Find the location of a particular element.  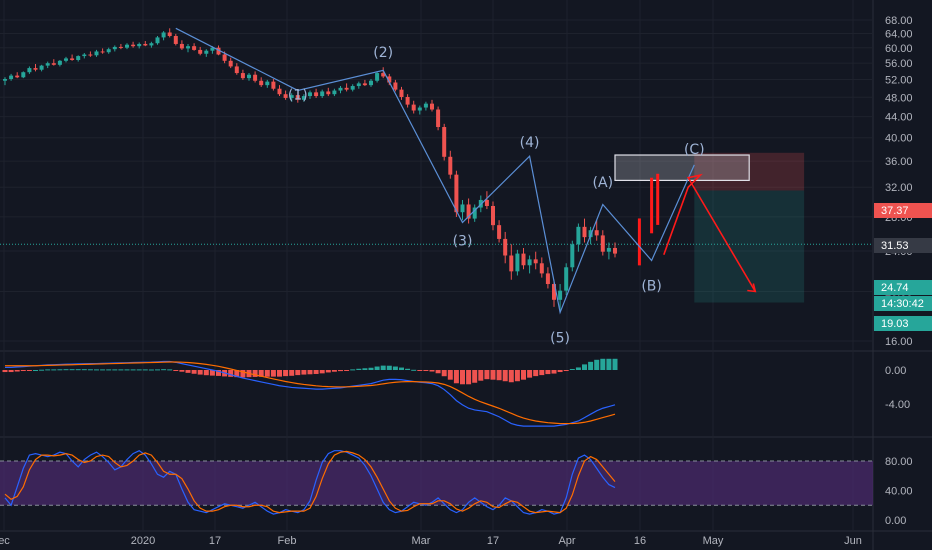

macd-pane is located at coordinates (310, 392).